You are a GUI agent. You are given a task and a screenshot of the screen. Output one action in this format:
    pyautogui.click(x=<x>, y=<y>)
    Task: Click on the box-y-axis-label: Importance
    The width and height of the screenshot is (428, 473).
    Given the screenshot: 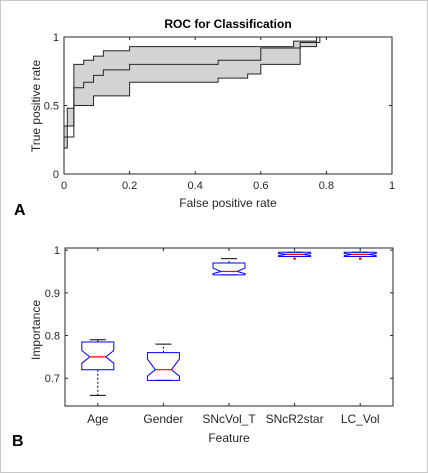 What is the action you would take?
    pyautogui.click(x=36, y=330)
    